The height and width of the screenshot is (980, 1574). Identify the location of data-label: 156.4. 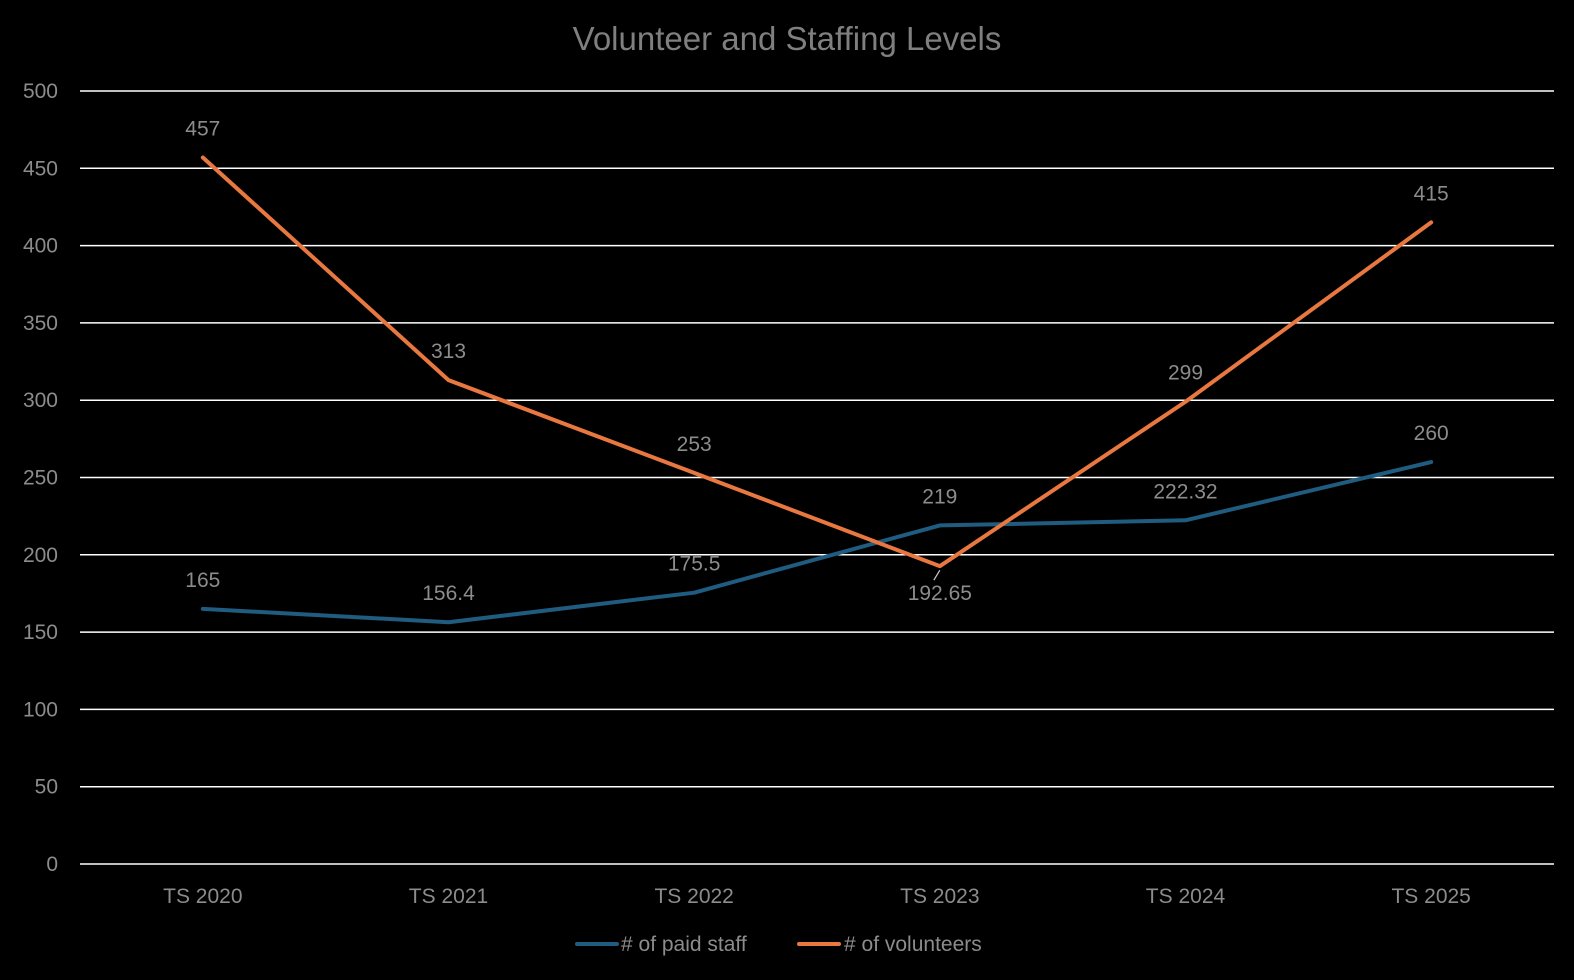
(448, 593).